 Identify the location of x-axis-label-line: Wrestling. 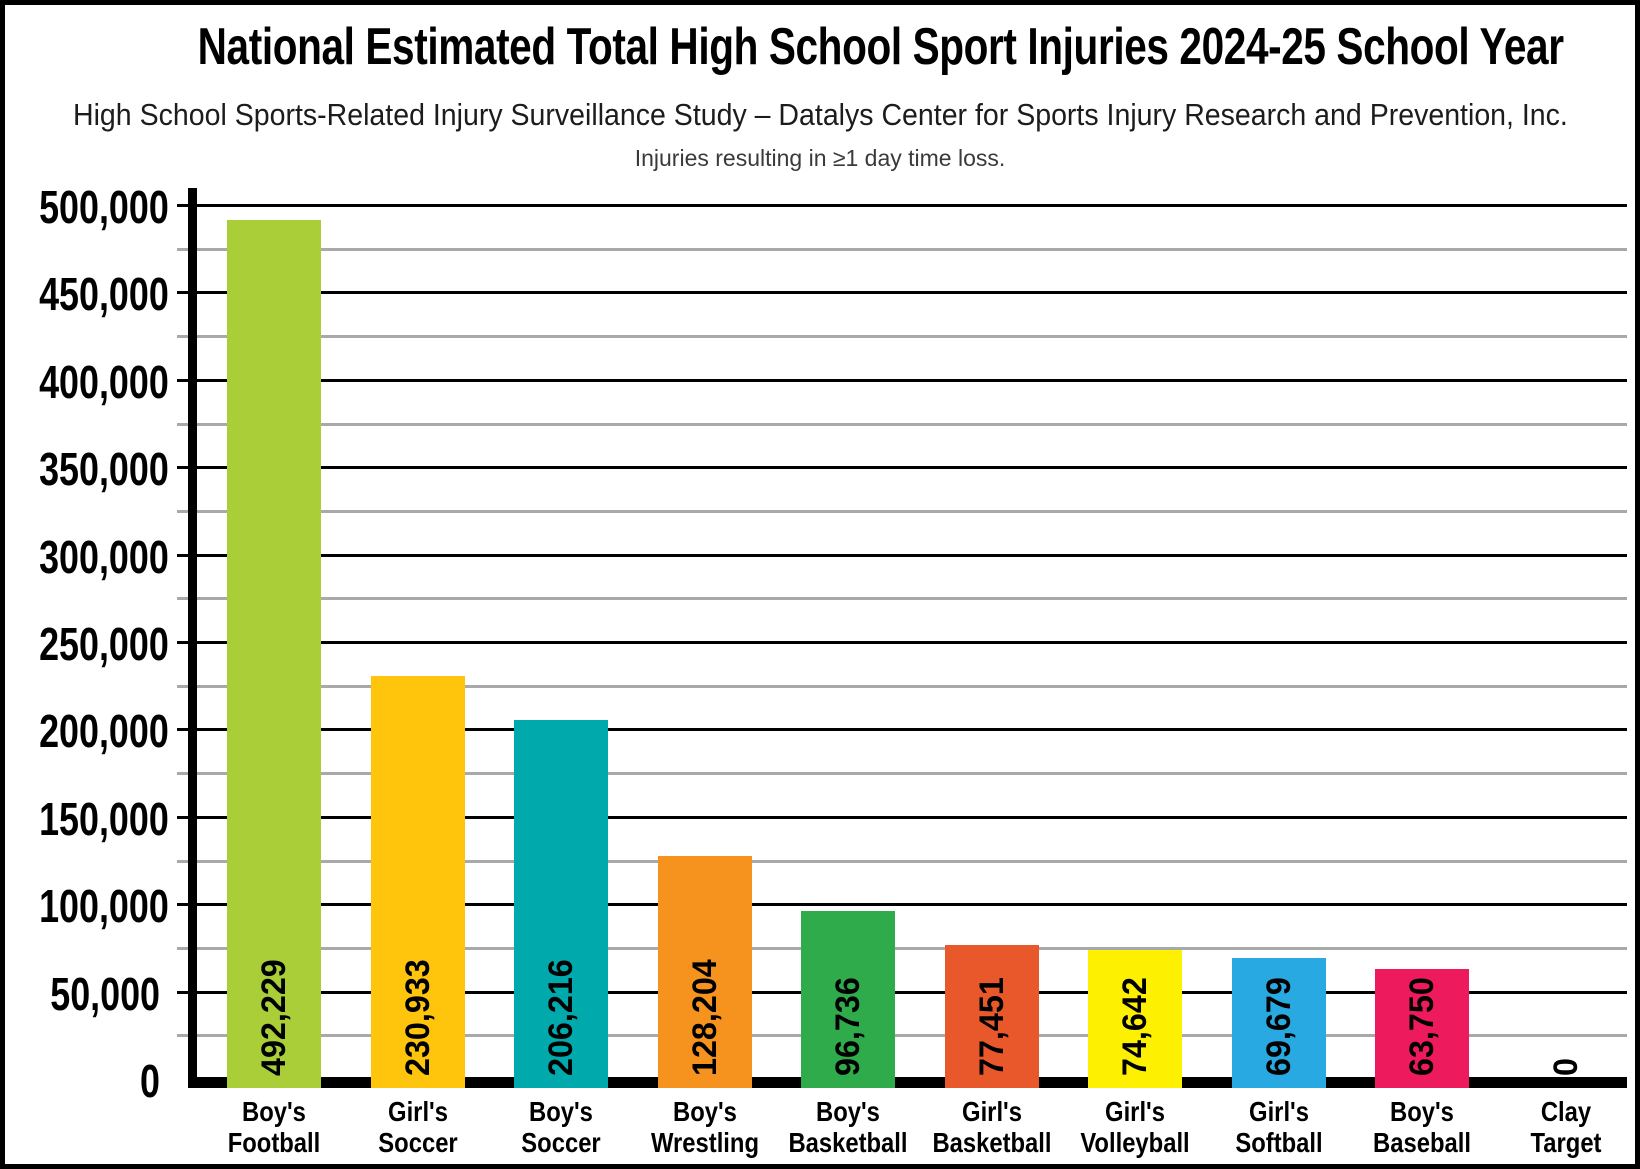
(704, 1142).